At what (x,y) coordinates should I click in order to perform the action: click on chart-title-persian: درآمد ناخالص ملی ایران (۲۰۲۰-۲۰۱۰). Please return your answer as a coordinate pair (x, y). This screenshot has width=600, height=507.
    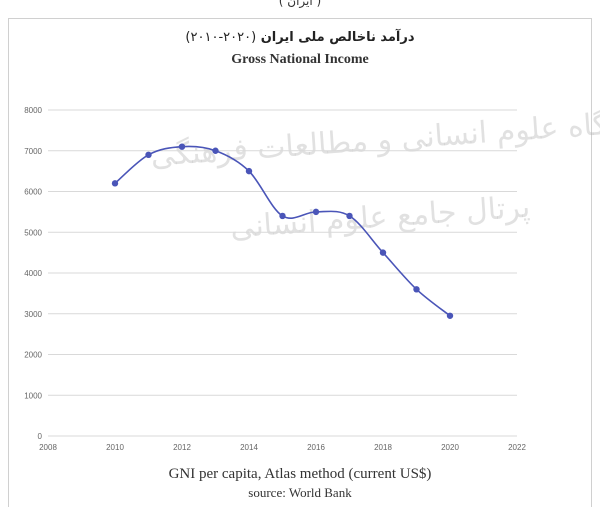
    Looking at the image, I should click on (300, 37).